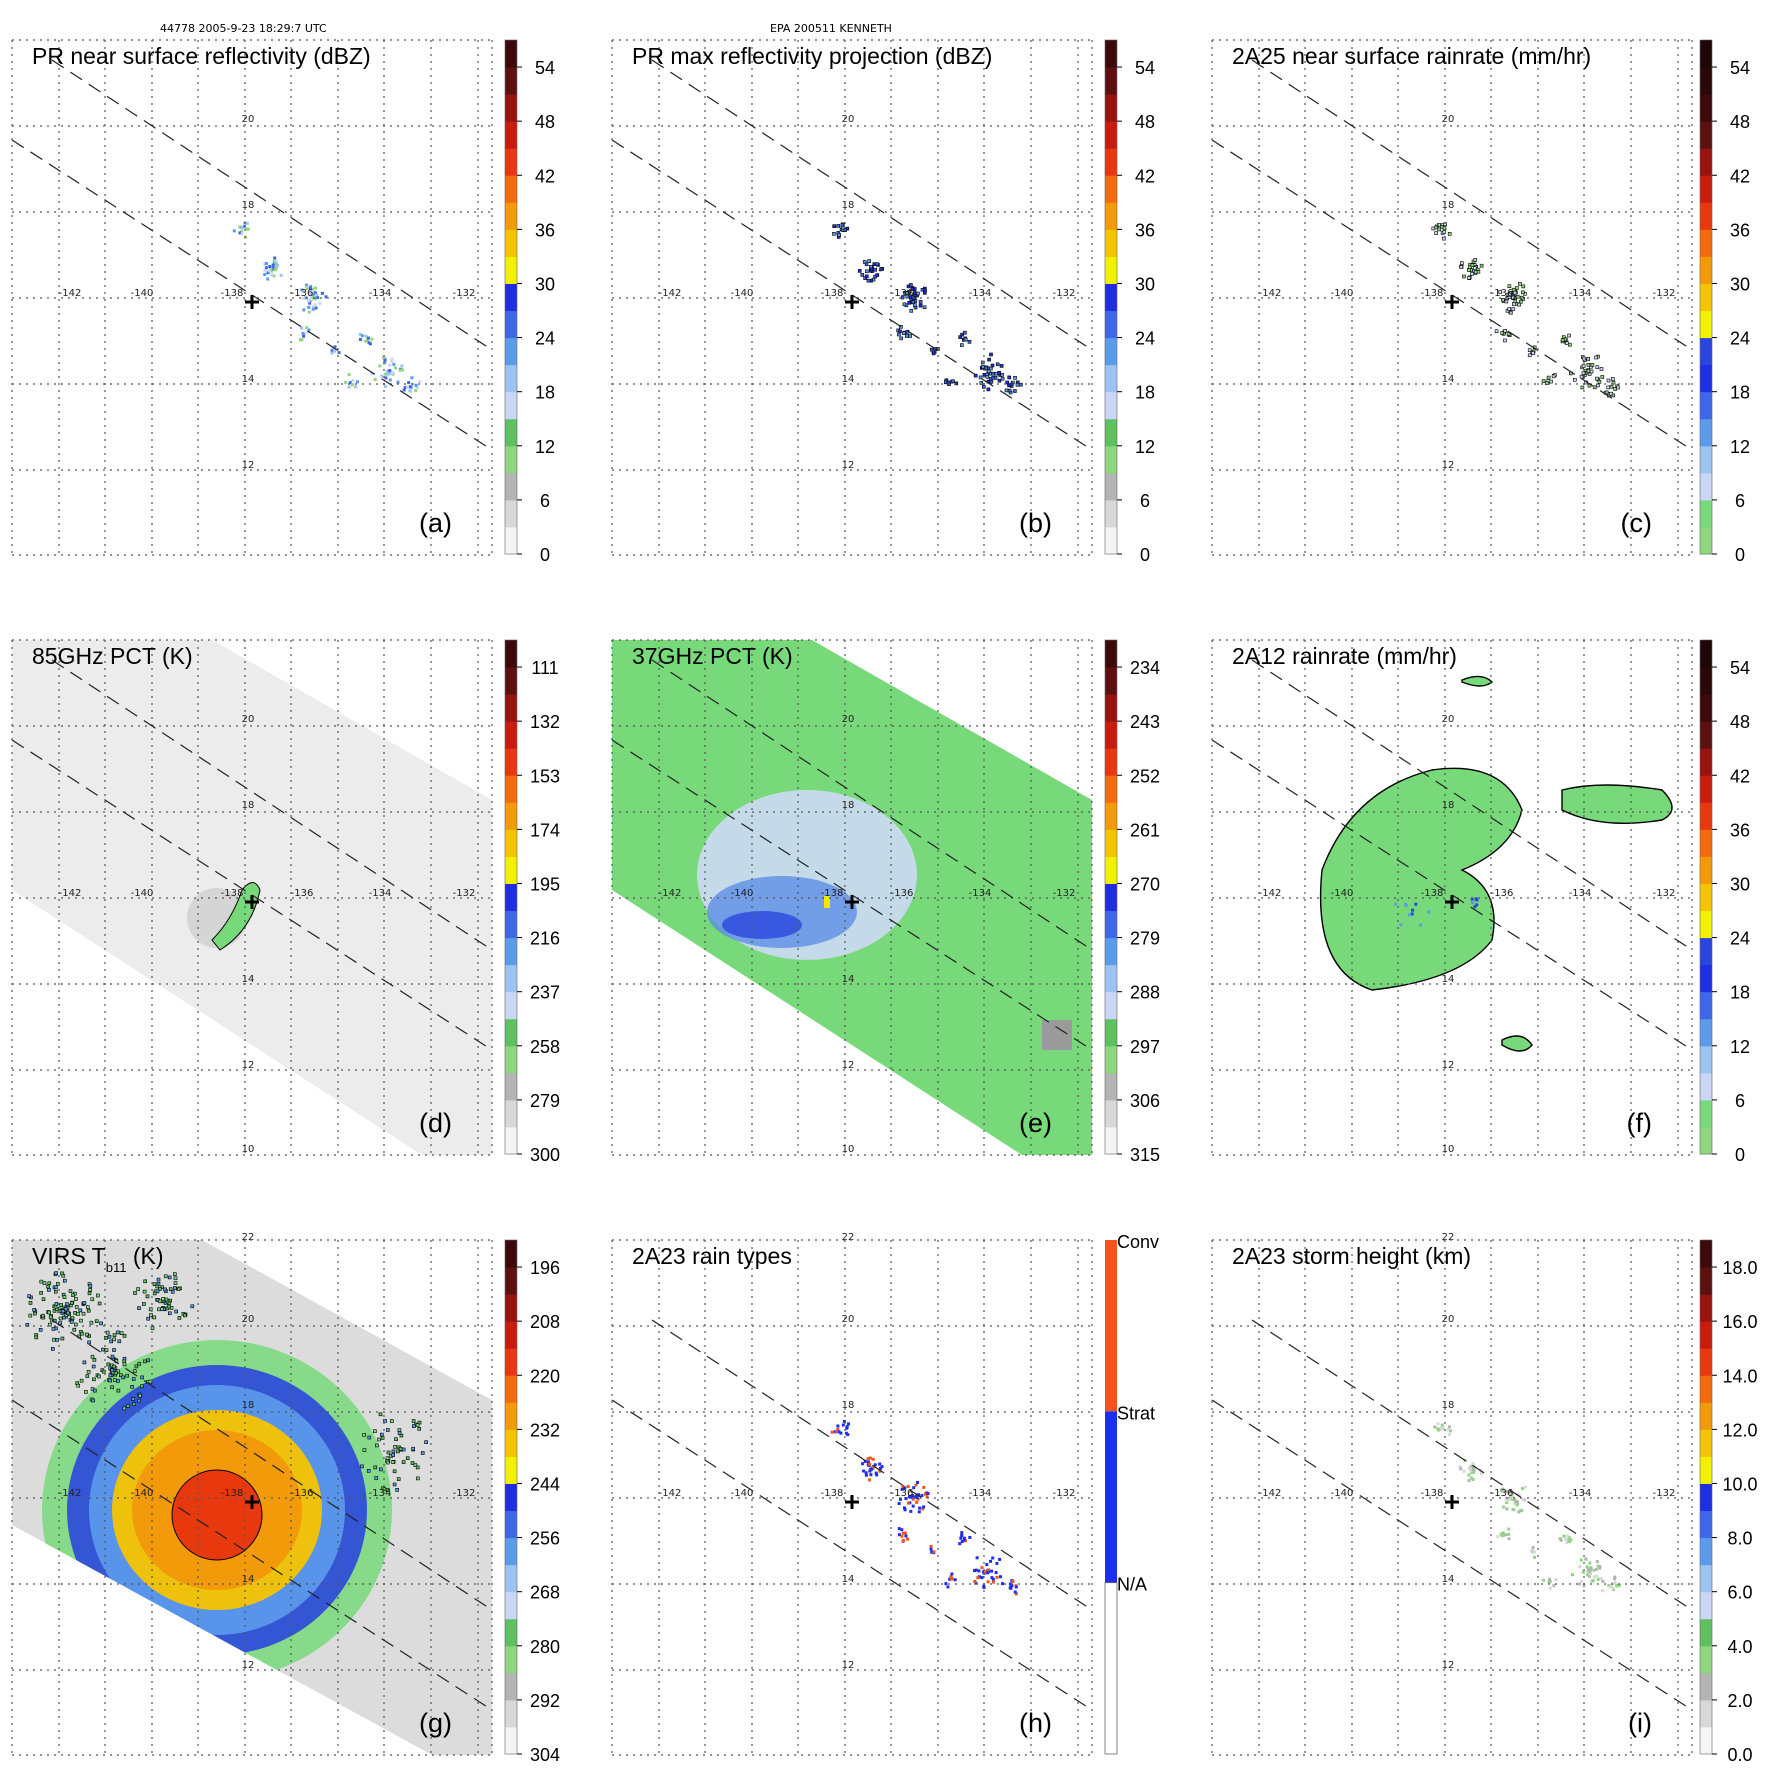 The height and width of the screenshot is (1771, 1771). Describe the element at coordinates (848, 1149) in the screenshot. I see `lat-label: 10` at that location.